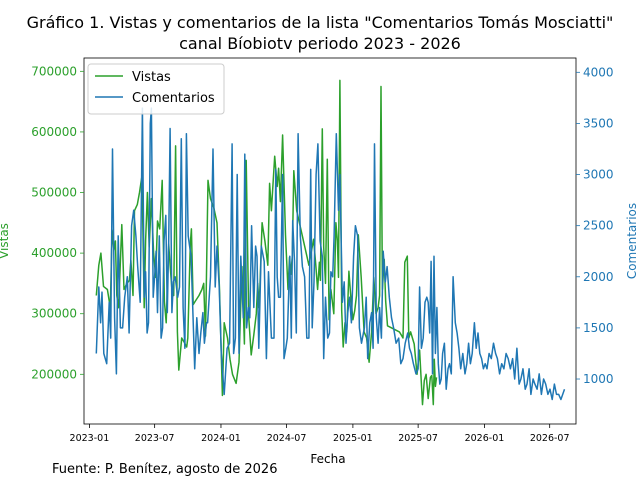  What do you see at coordinates (90, 438) in the screenshot?
I see `x-tick-label: 2023-01` at bounding box center [90, 438].